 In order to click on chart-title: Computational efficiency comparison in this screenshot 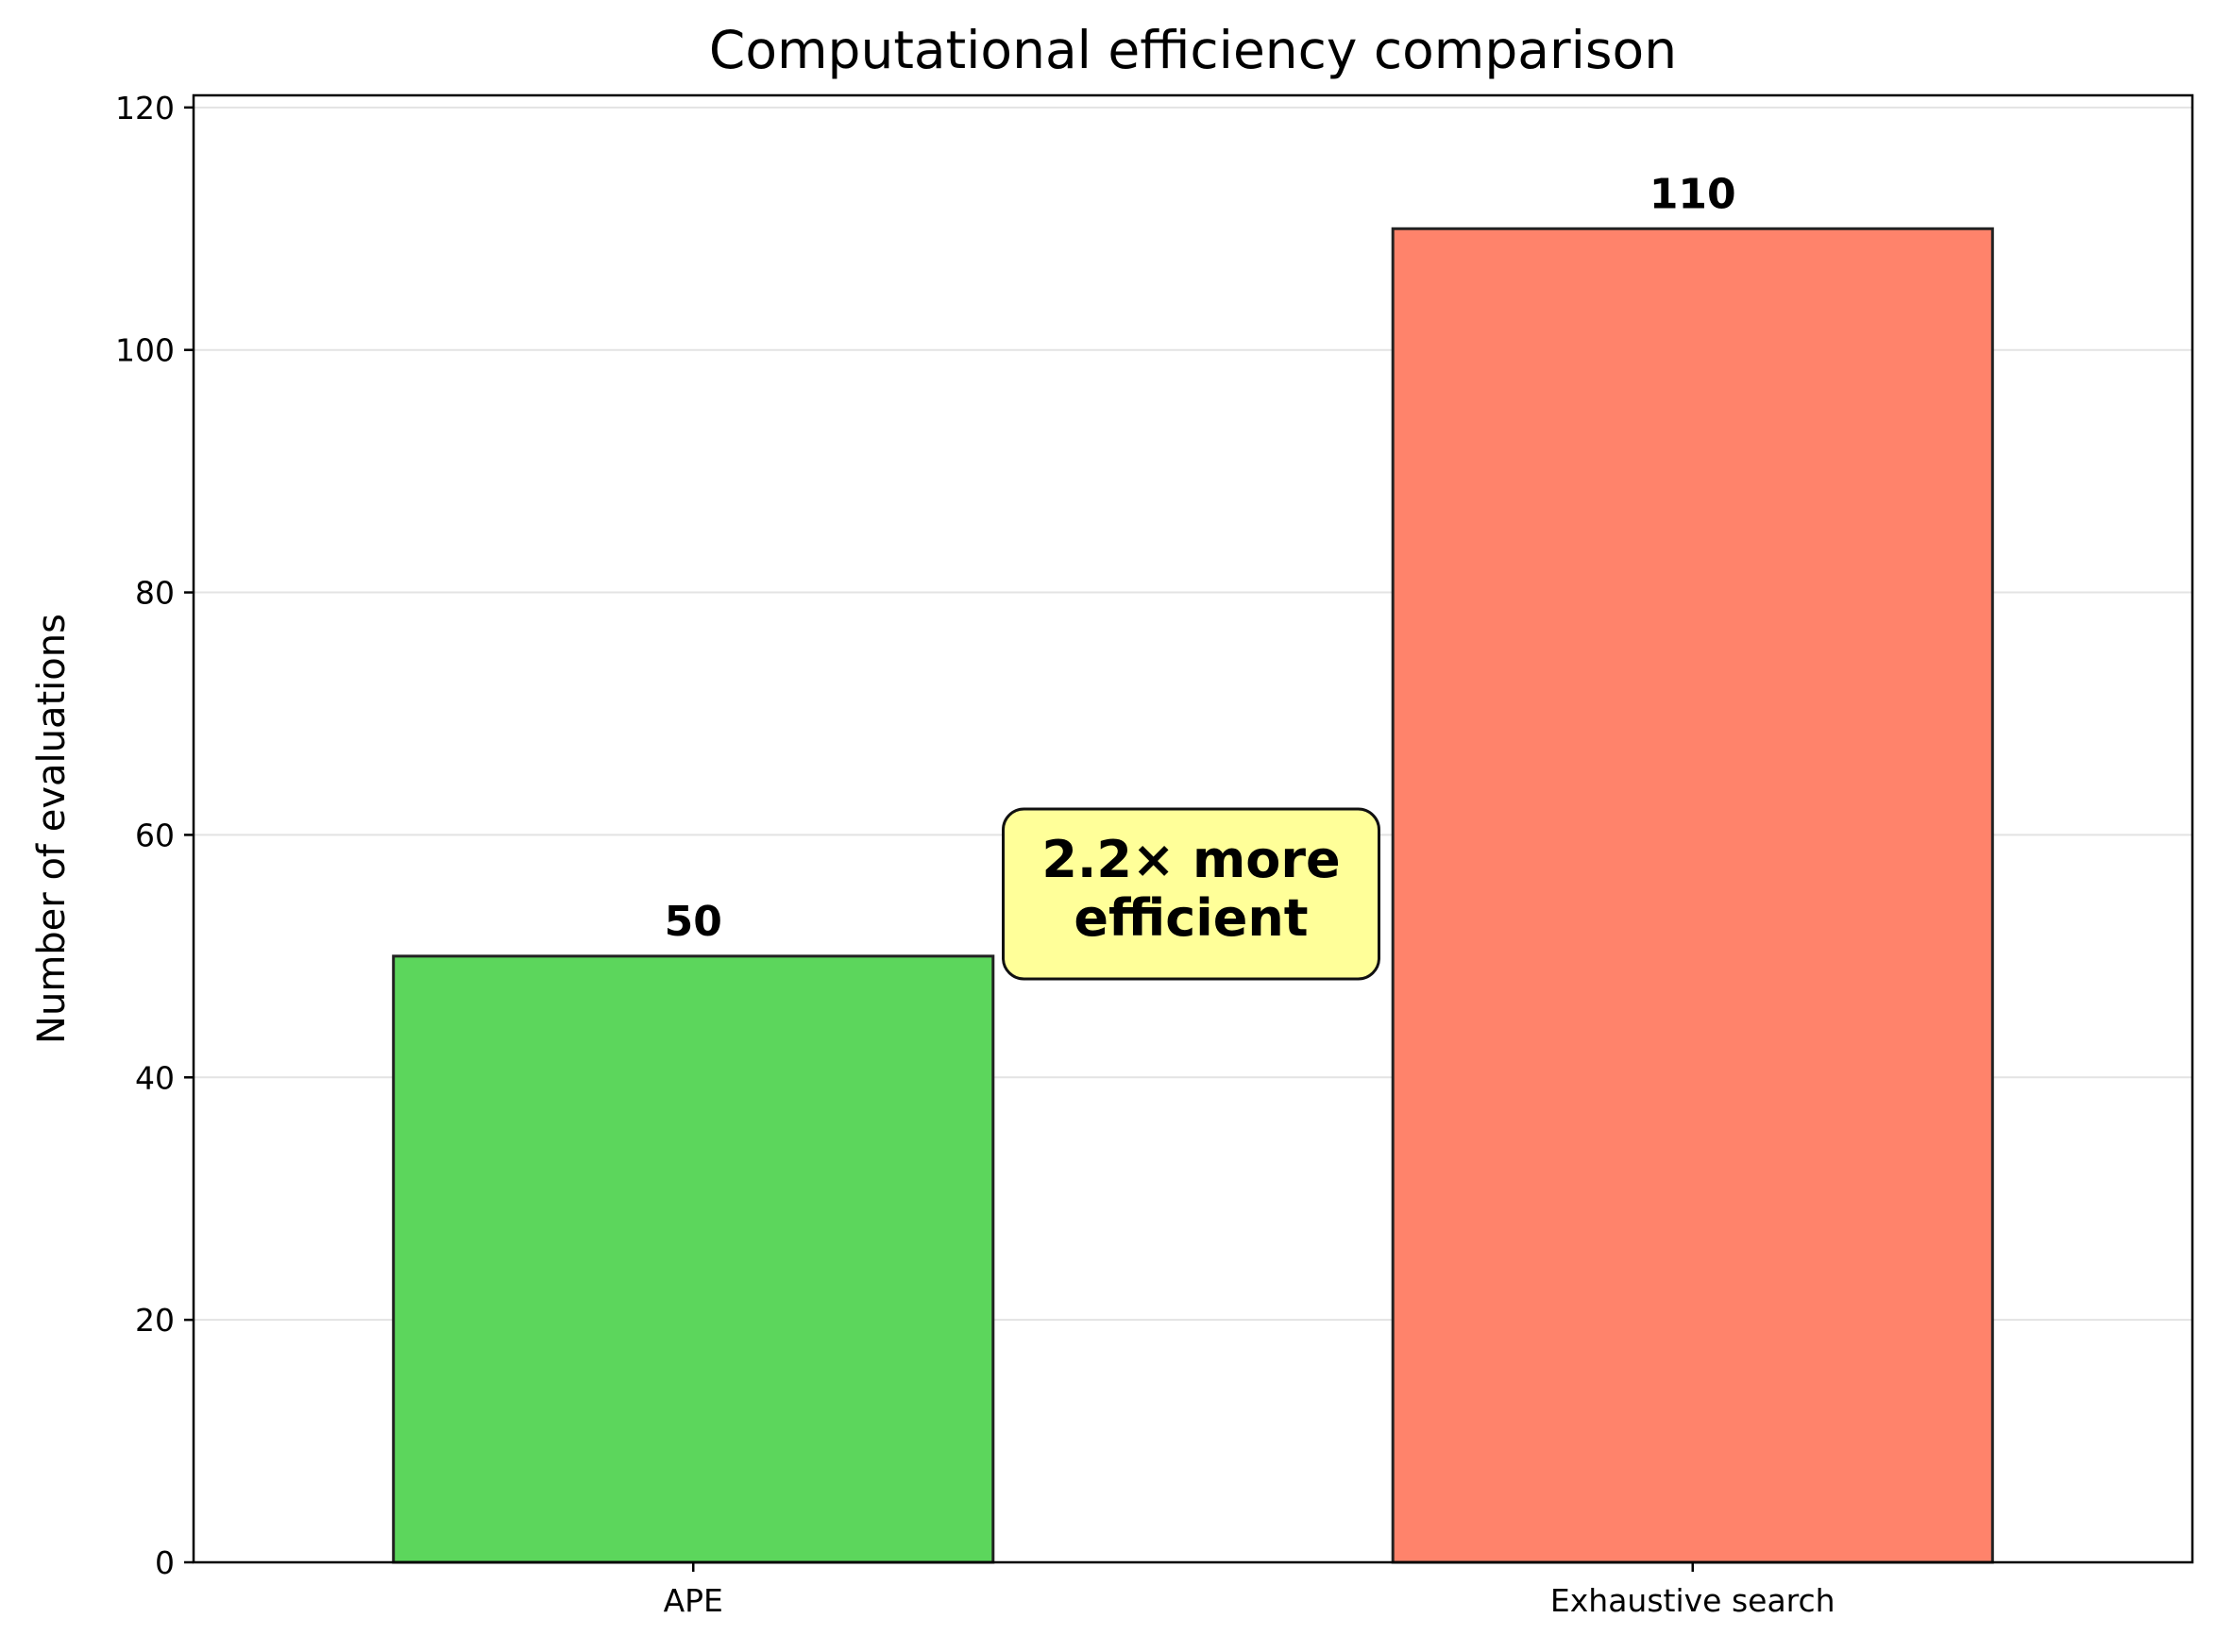, I will do `click(1193, 50)`.